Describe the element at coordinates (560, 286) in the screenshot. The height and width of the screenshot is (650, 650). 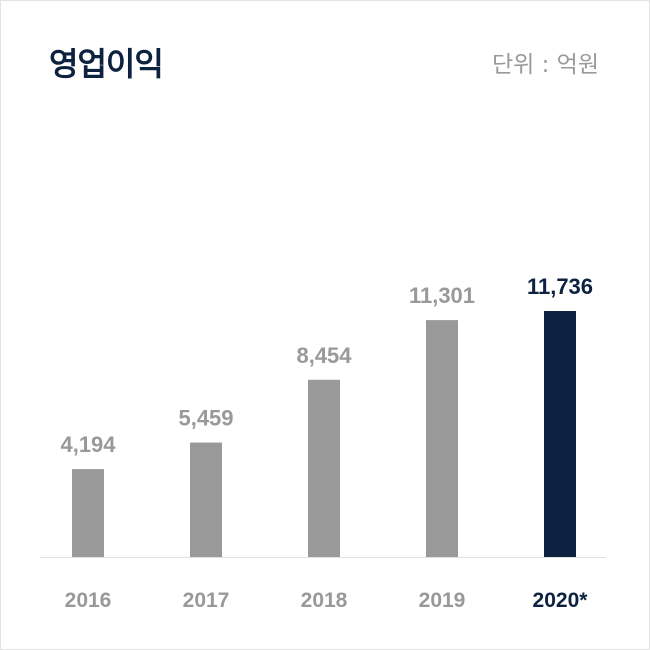
I see `data-label: 11,736` at that location.